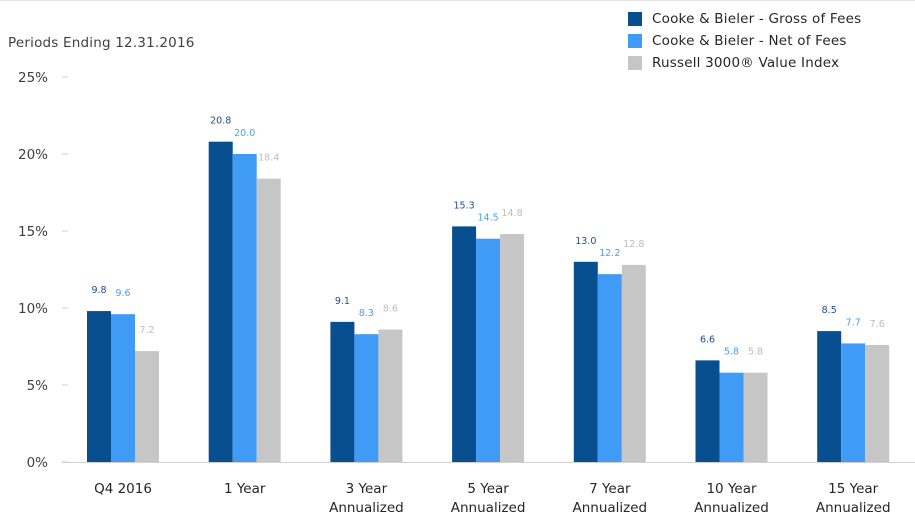 The width and height of the screenshot is (915, 513). What do you see at coordinates (342, 301) in the screenshot?
I see `data-label: 9.1` at bounding box center [342, 301].